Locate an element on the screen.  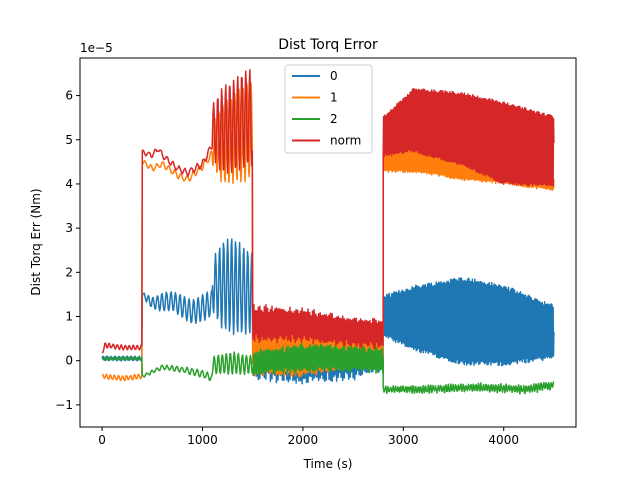
y-tick-label: 5 is located at coordinates (69, 140).